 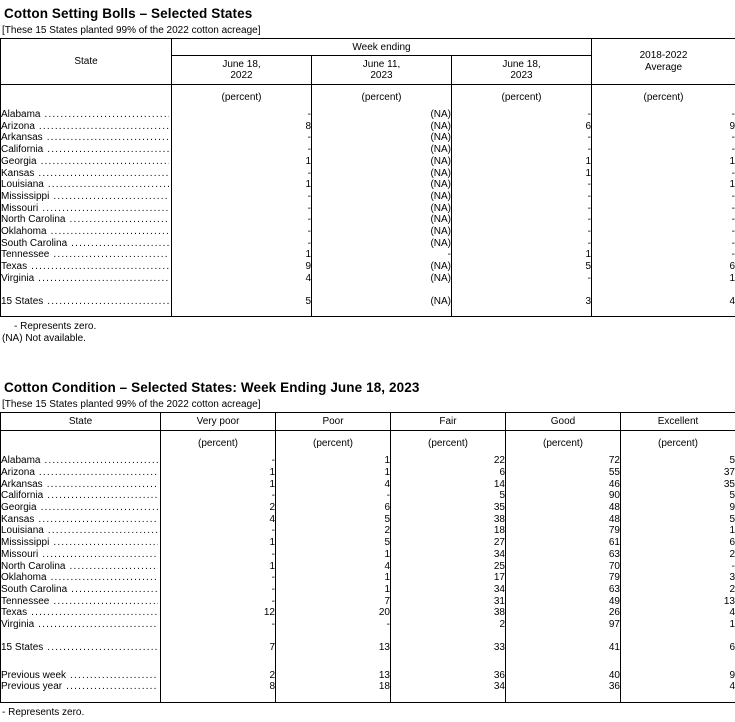 I want to click on state-name: Louisiana, so click(x=22, y=531).